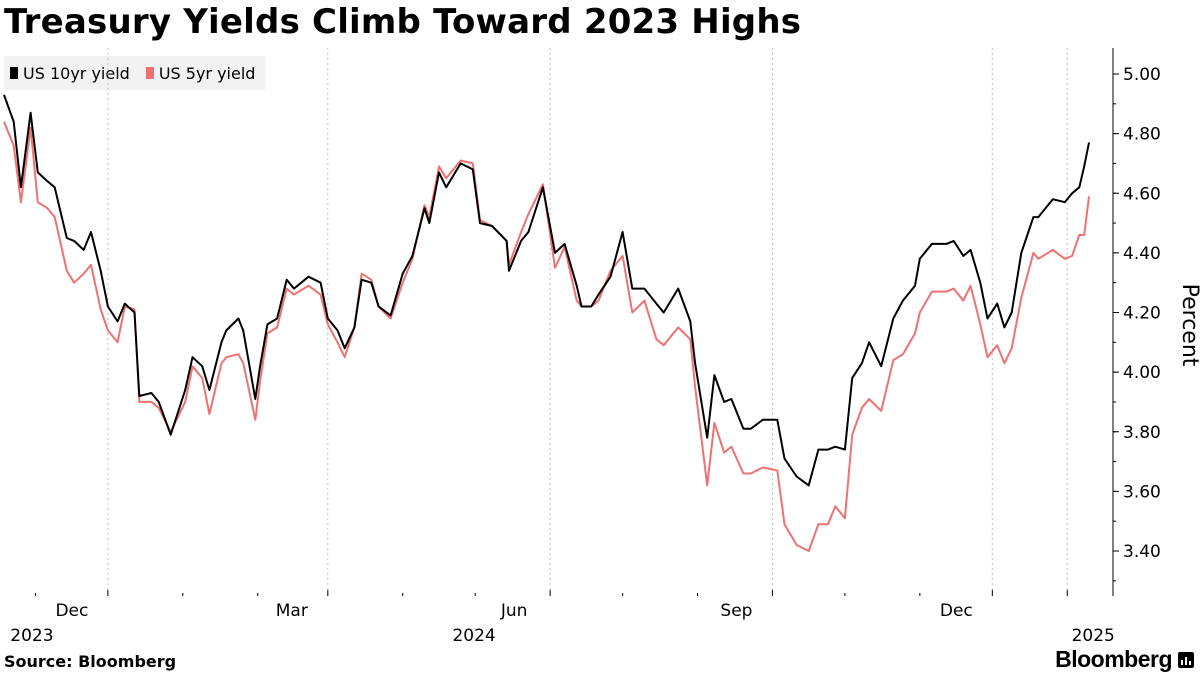  Describe the element at coordinates (473, 636) in the screenshot. I see `x-year-label: 2024` at that location.